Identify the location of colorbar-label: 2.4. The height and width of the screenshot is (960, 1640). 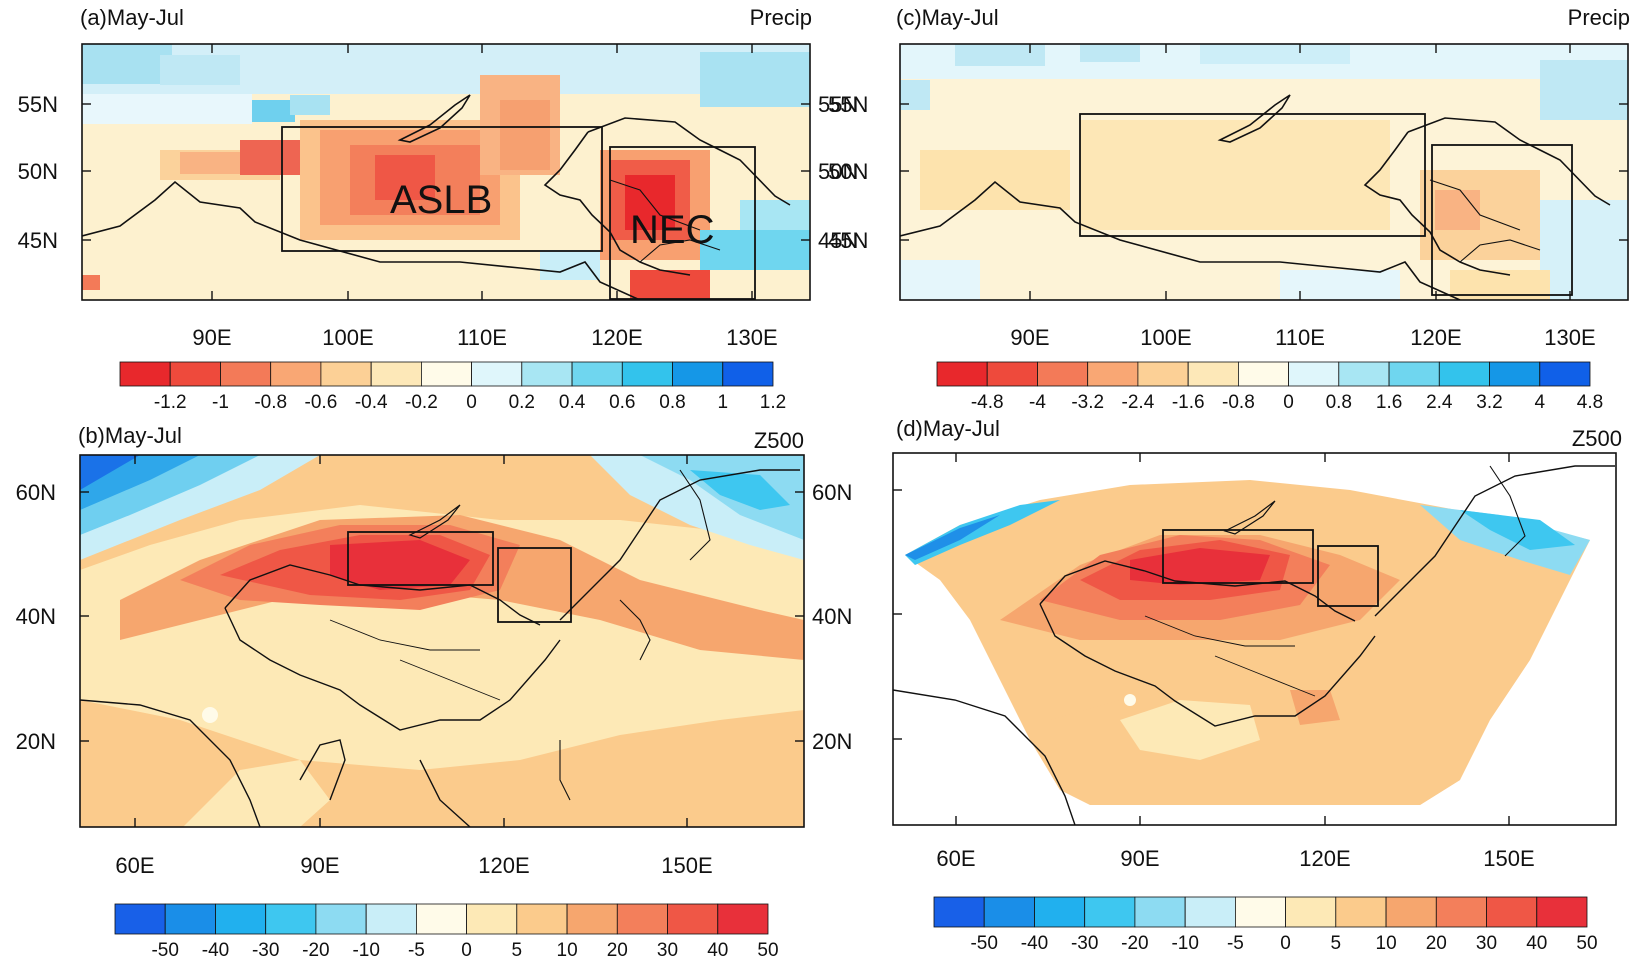
(1439, 402).